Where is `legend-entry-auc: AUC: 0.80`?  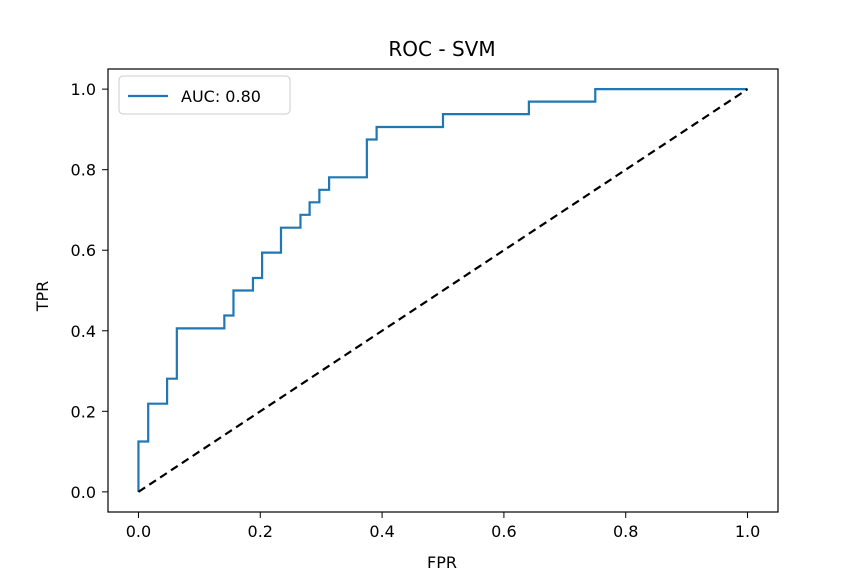
legend-entry-auc: AUC: 0.80 is located at coordinates (221, 96).